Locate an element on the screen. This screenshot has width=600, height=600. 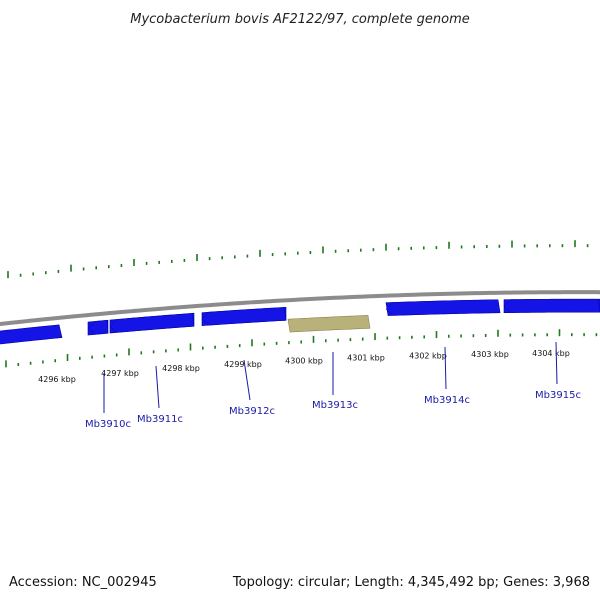
ruler-label: 4304 kbp is located at coordinates (551, 353).